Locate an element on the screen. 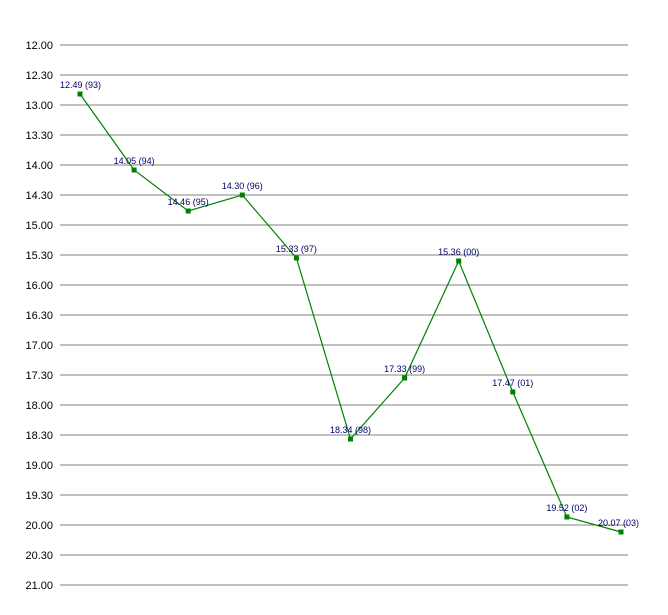 This screenshot has height=615, width=668. y-tick-label: 14.30 is located at coordinates (39, 196).